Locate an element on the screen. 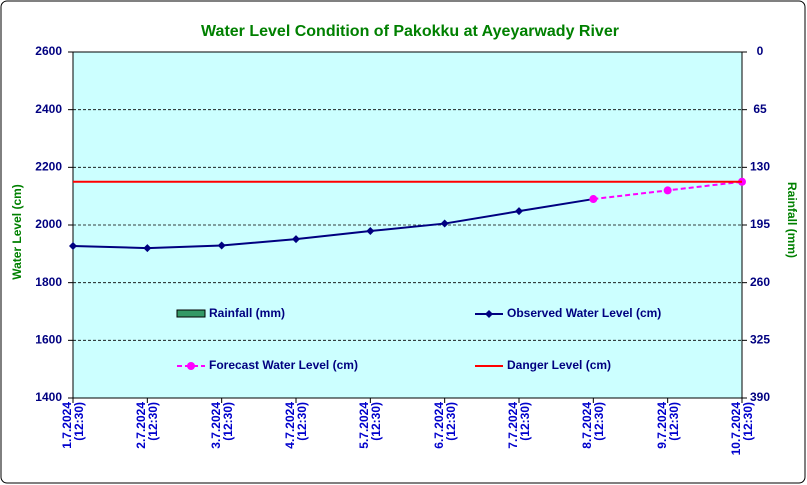 This screenshot has width=807, height=485. y-tick-label: 2200 is located at coordinates (48, 167).